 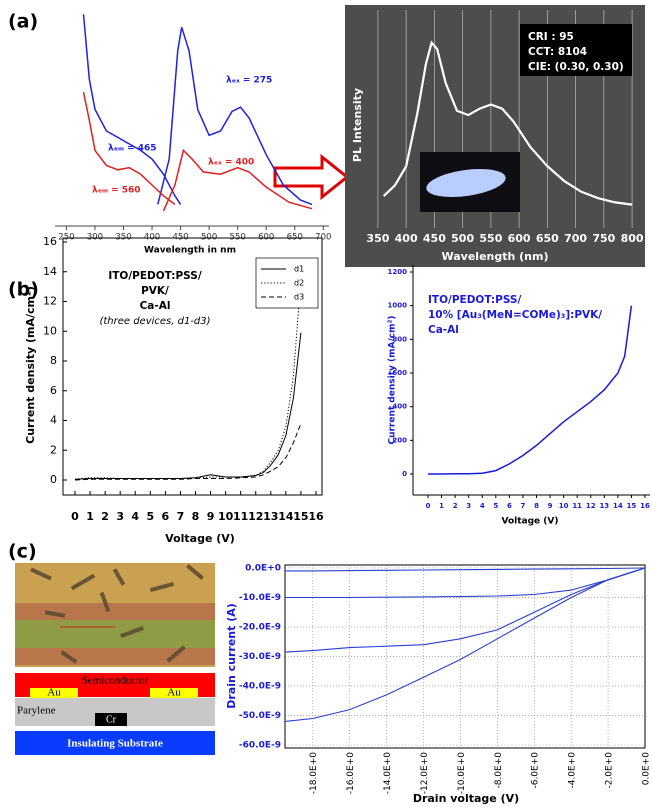 I want to click on legend-label: d2, so click(x=299, y=283).